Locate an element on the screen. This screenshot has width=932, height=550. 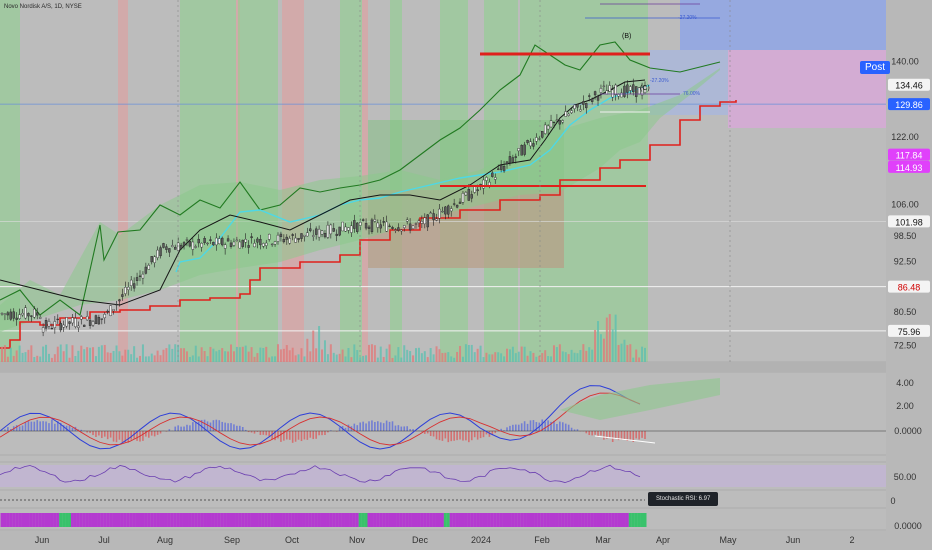
time-axis-tick: Apr is located at coordinates (663, 540).